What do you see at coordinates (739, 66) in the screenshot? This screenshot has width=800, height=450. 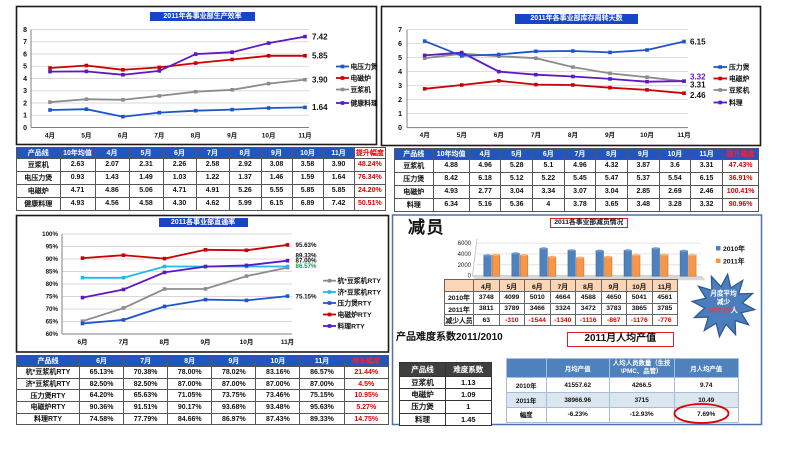 I see `svg-text: 压力煲` at bounding box center [739, 66].